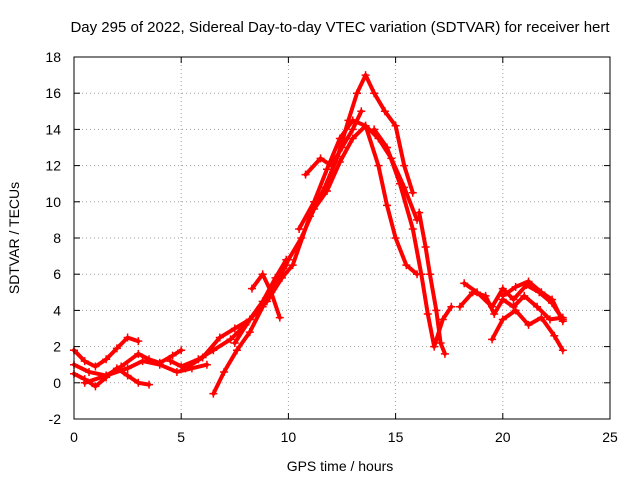 This screenshot has height=480, width=640. Describe the element at coordinates (57, 383) in the screenshot. I see `y-tick-label: 0` at that location.